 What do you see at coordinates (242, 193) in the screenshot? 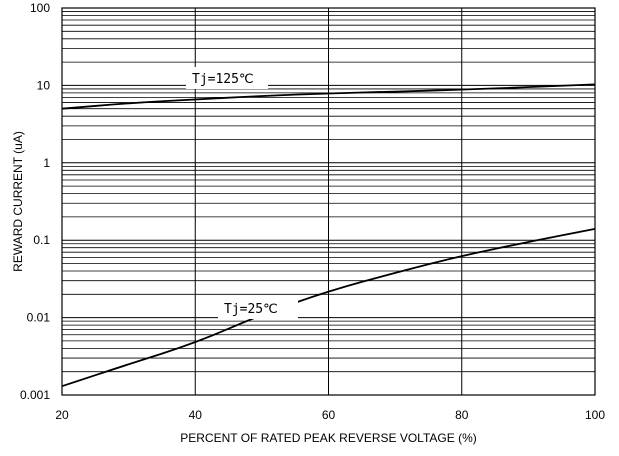
I see `curve-labels: Tj=125℃ Tj=25℃` at bounding box center [242, 193].